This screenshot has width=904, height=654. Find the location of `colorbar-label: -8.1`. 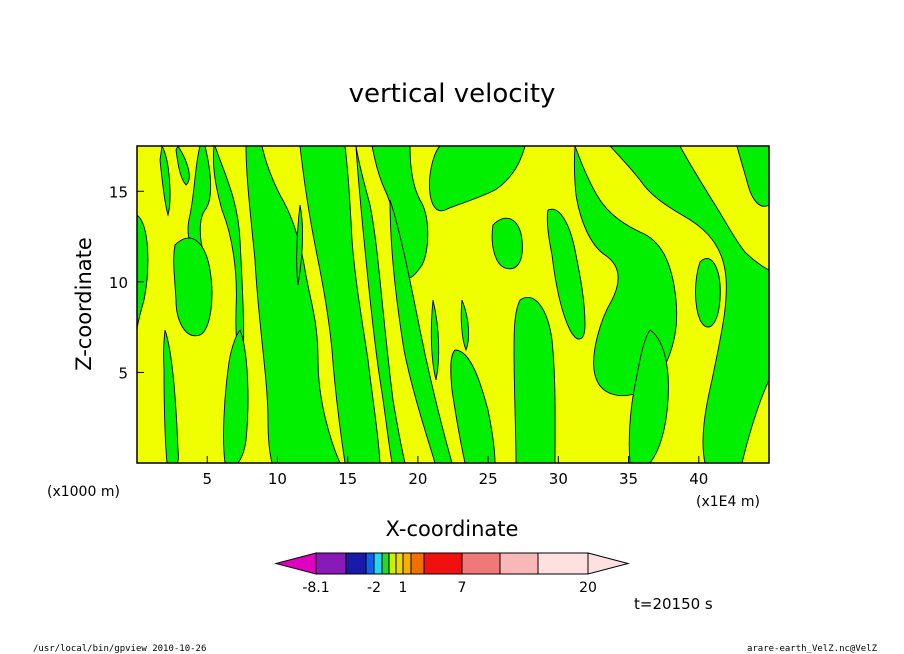

colorbar-label: -8.1 is located at coordinates (315, 588).